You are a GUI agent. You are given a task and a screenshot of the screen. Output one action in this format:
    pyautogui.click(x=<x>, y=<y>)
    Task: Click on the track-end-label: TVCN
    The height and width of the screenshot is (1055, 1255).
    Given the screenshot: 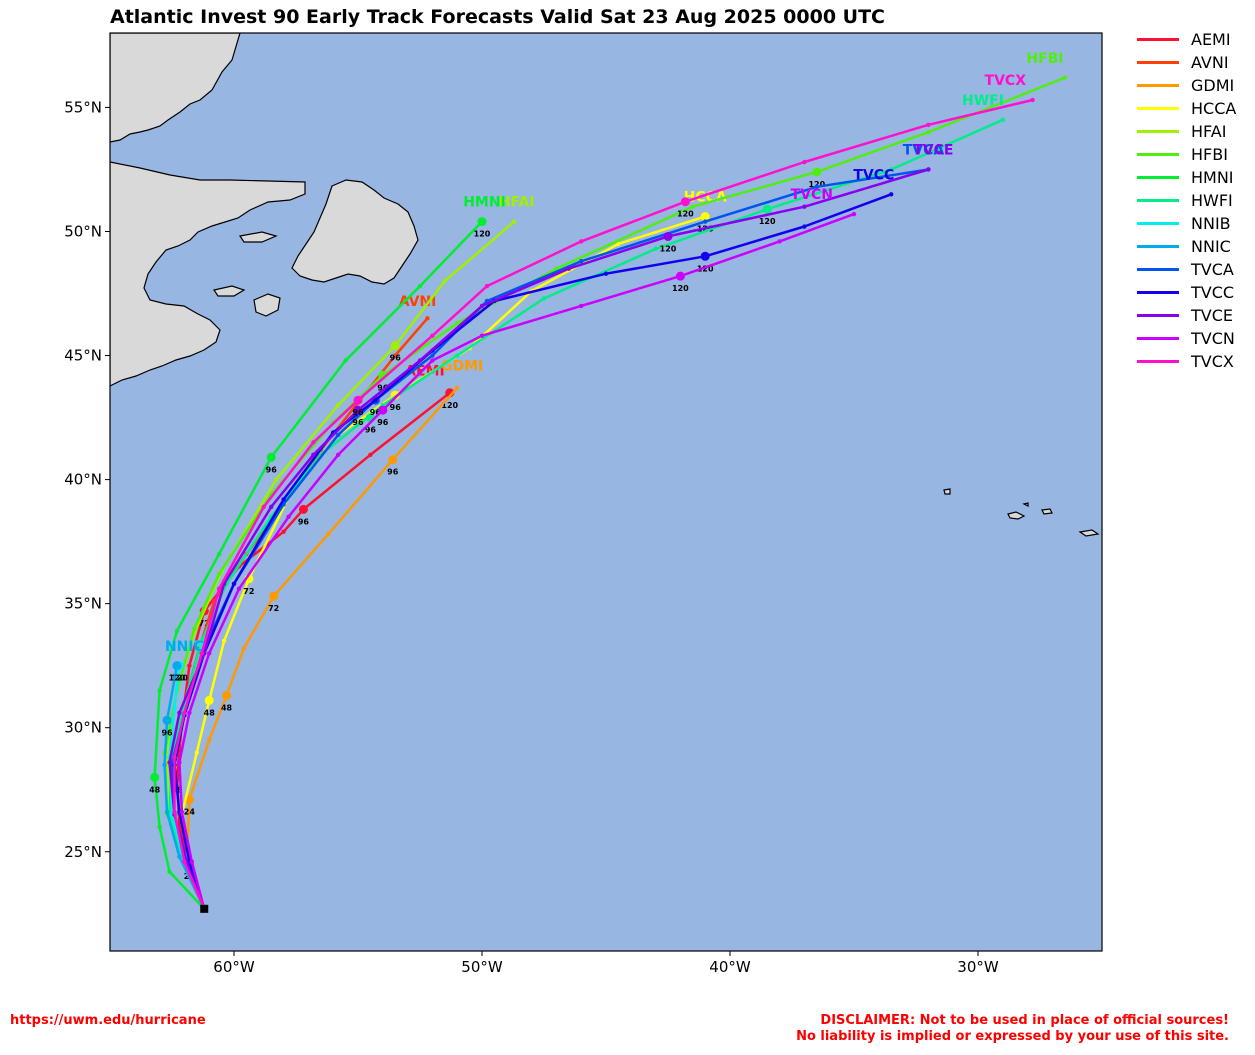 What is the action you would take?
    pyautogui.click(x=812, y=195)
    